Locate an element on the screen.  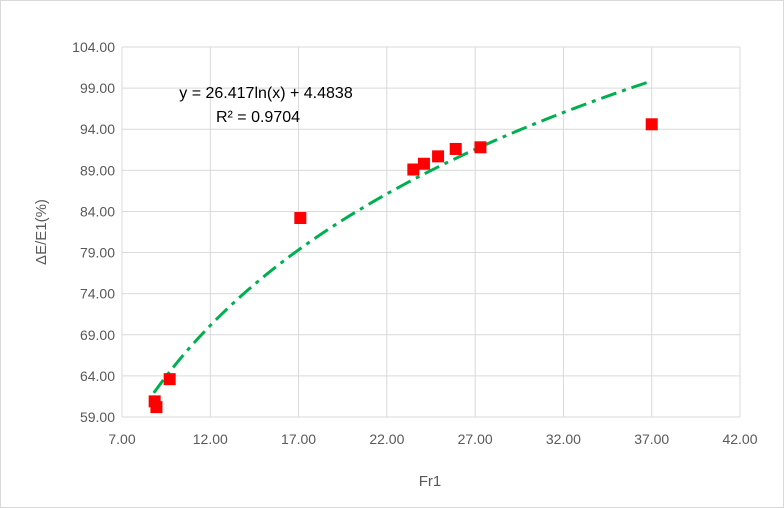
x-tick-label: 7.00 is located at coordinates (121, 439).